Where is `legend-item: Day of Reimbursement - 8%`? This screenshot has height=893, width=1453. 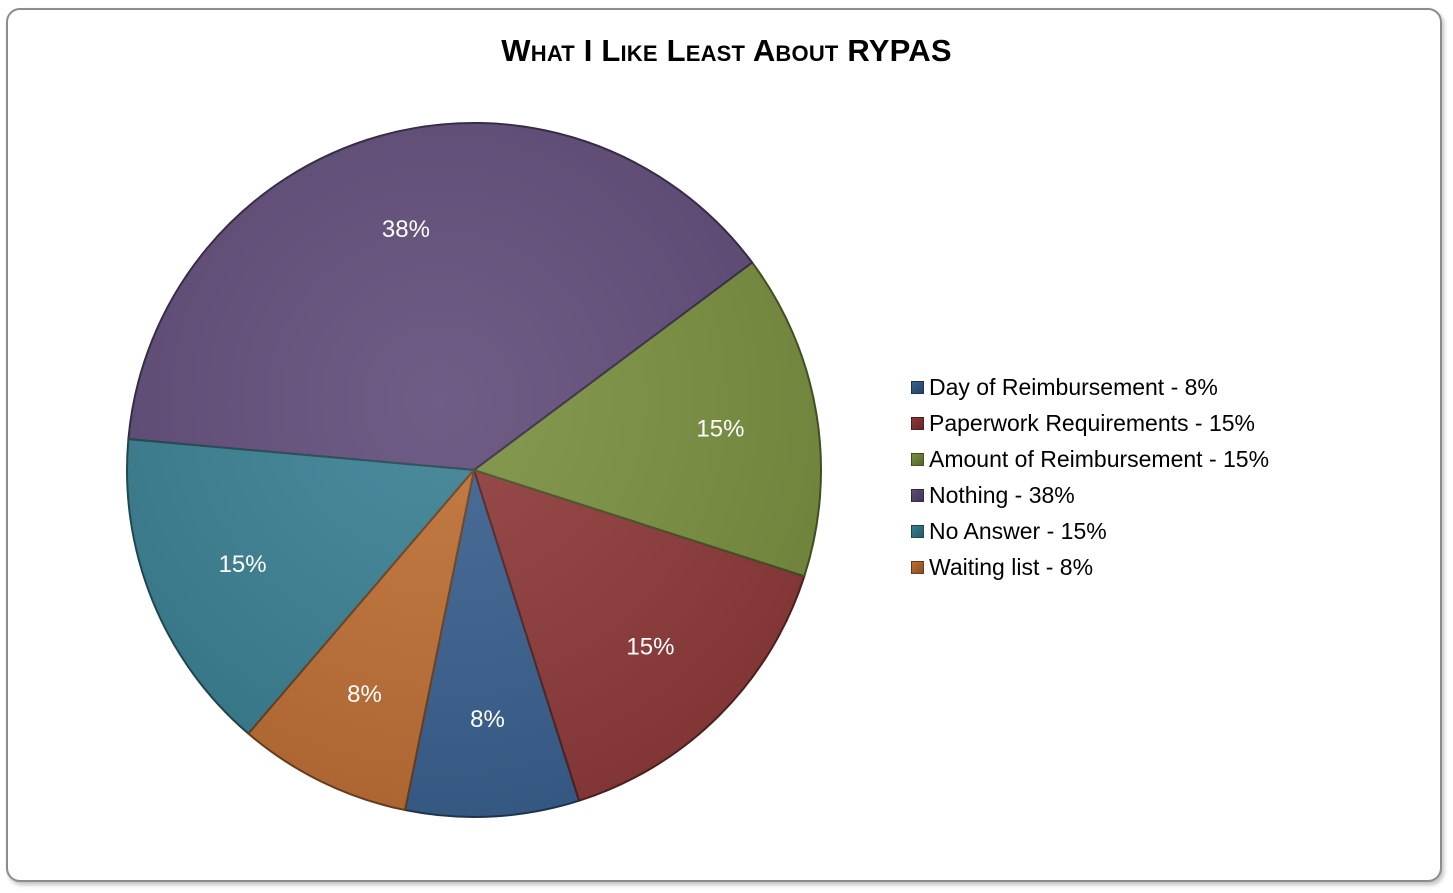 legend-item: Day of Reimbursement - 8% is located at coordinates (1146, 387).